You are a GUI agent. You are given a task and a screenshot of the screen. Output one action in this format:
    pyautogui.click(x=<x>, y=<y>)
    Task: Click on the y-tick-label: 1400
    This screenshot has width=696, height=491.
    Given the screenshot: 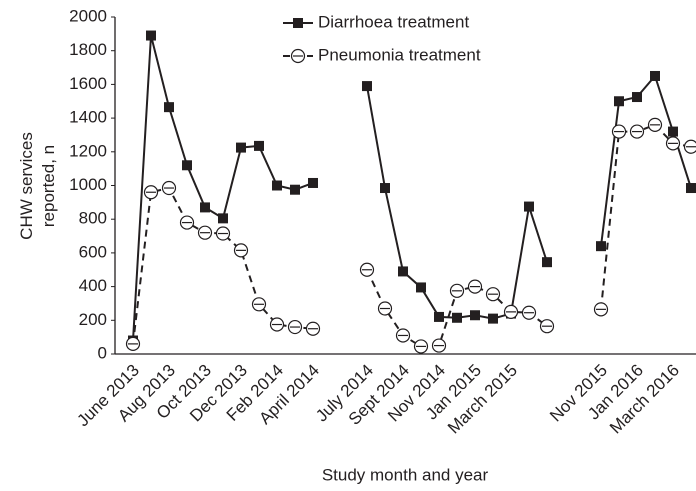 What is the action you would take?
    pyautogui.click(x=88, y=117)
    